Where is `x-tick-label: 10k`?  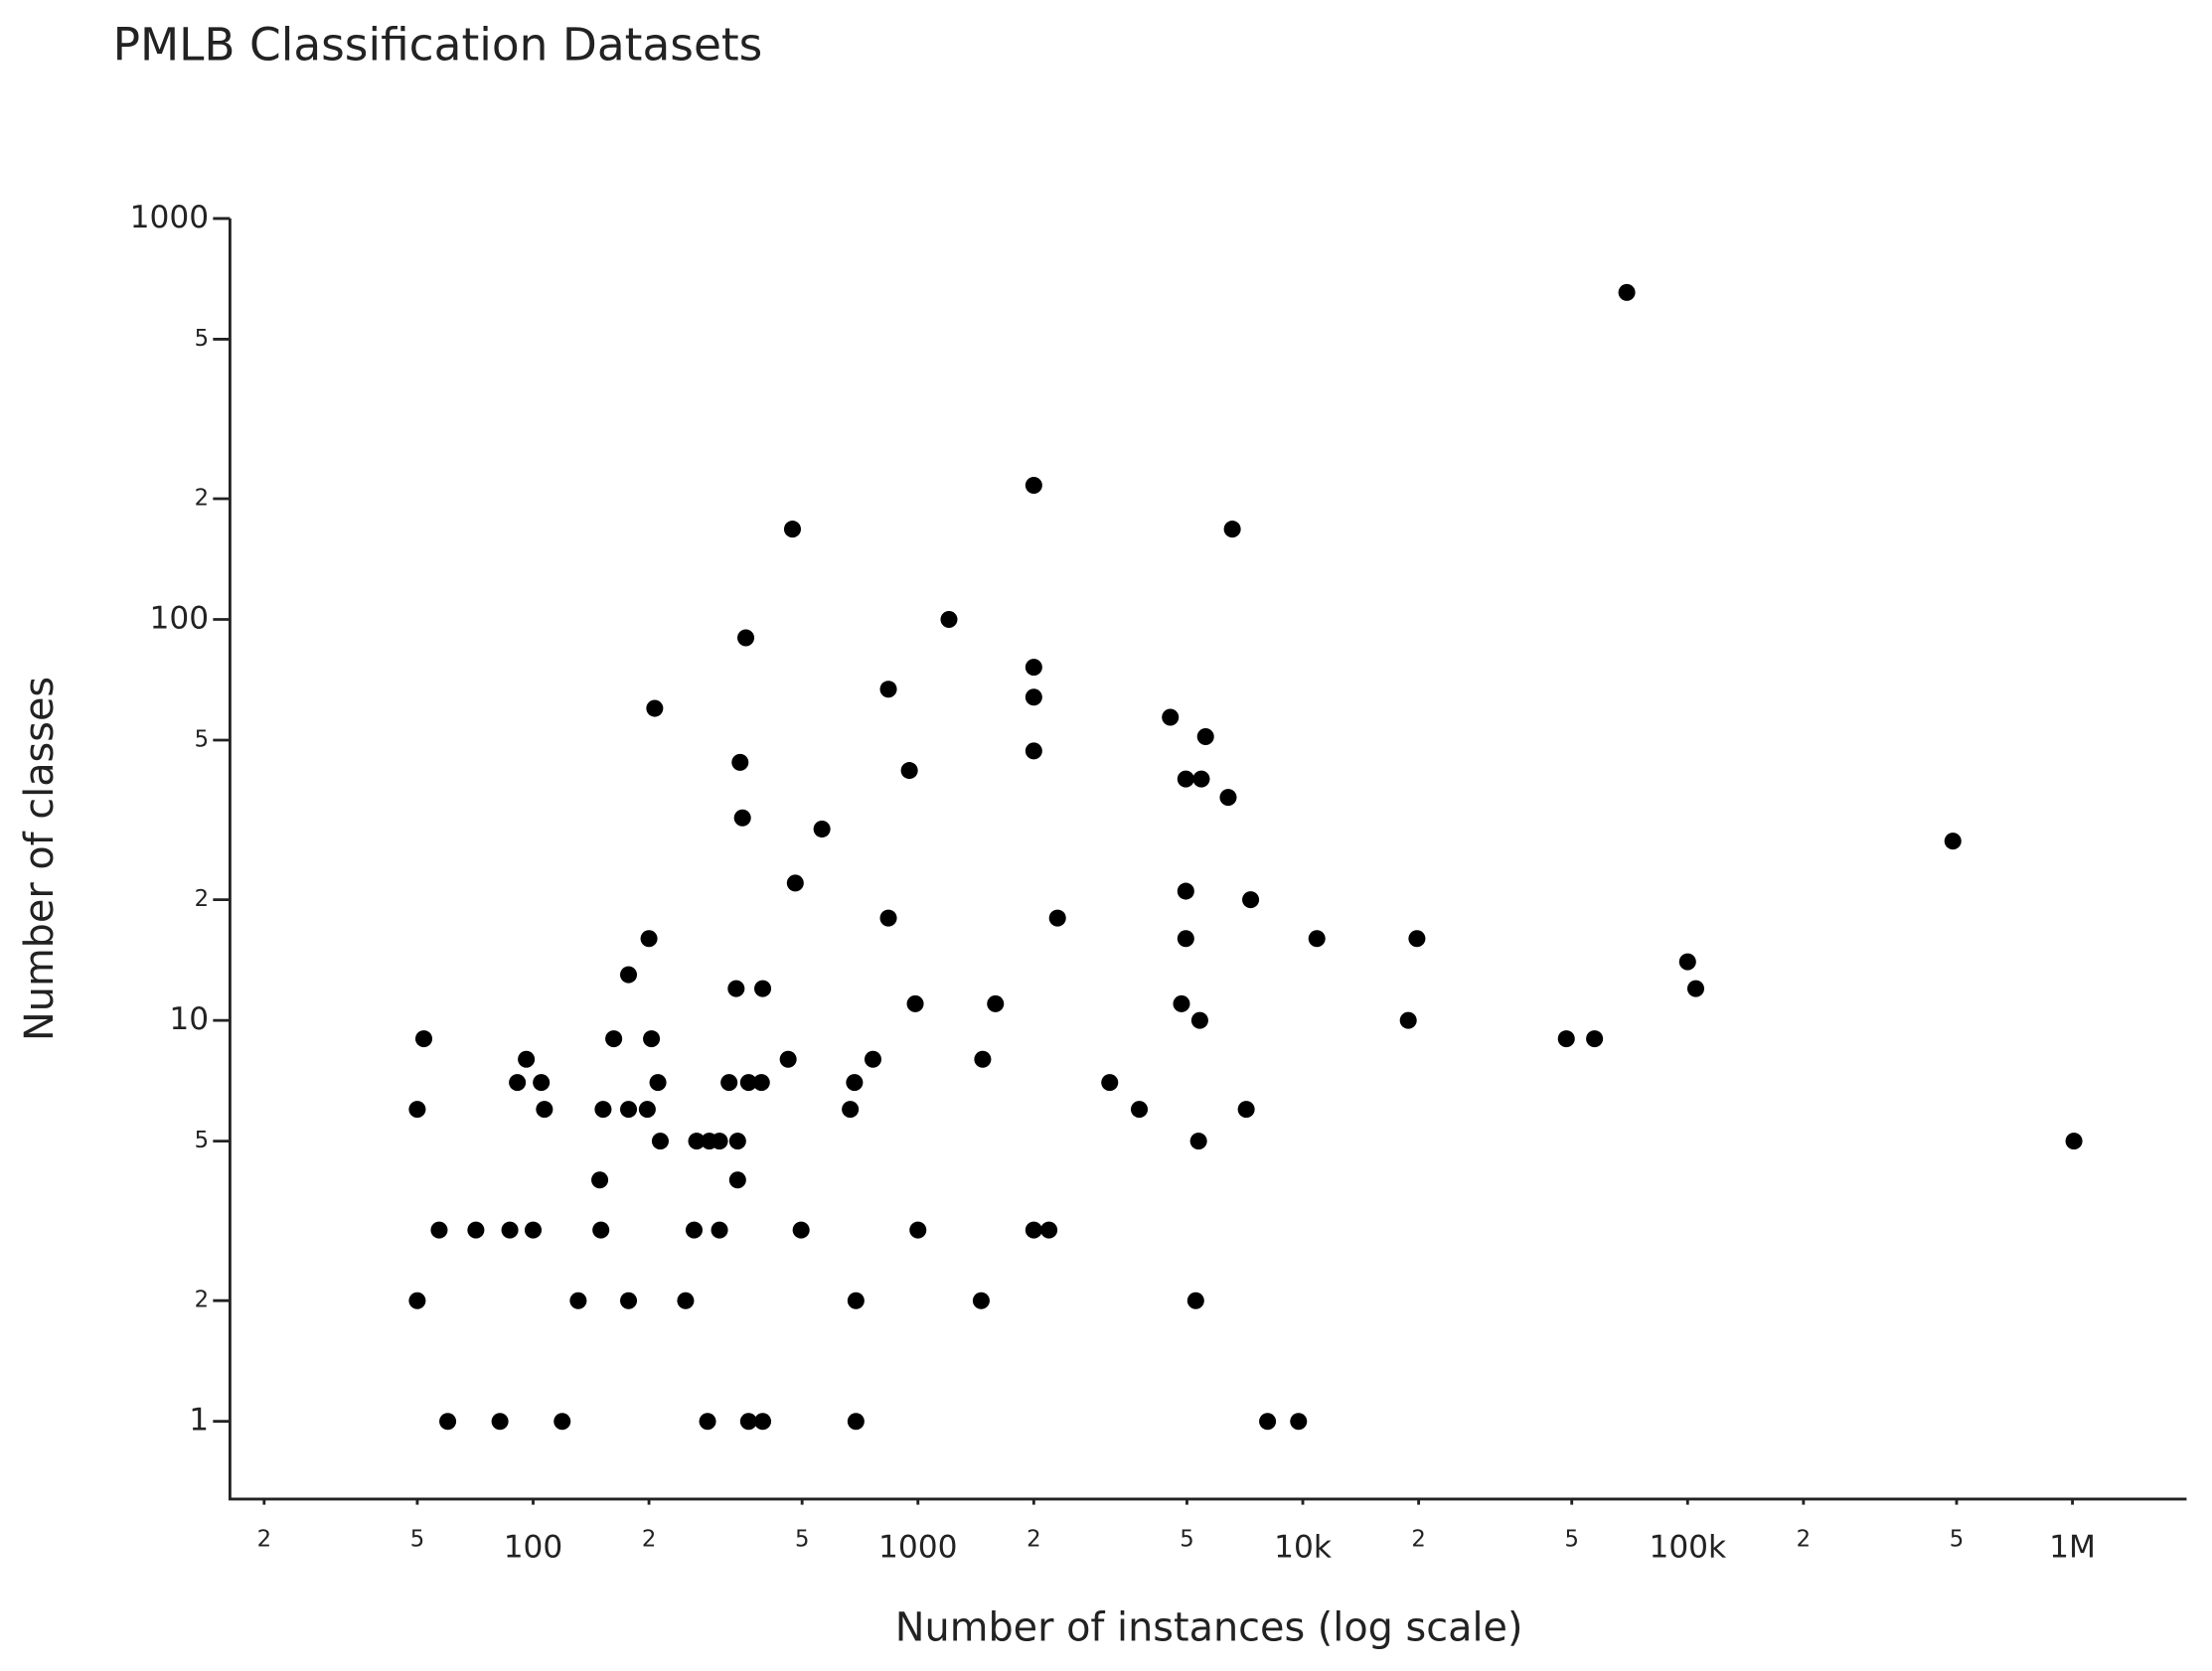 x-tick-label: 10k is located at coordinates (1303, 1548).